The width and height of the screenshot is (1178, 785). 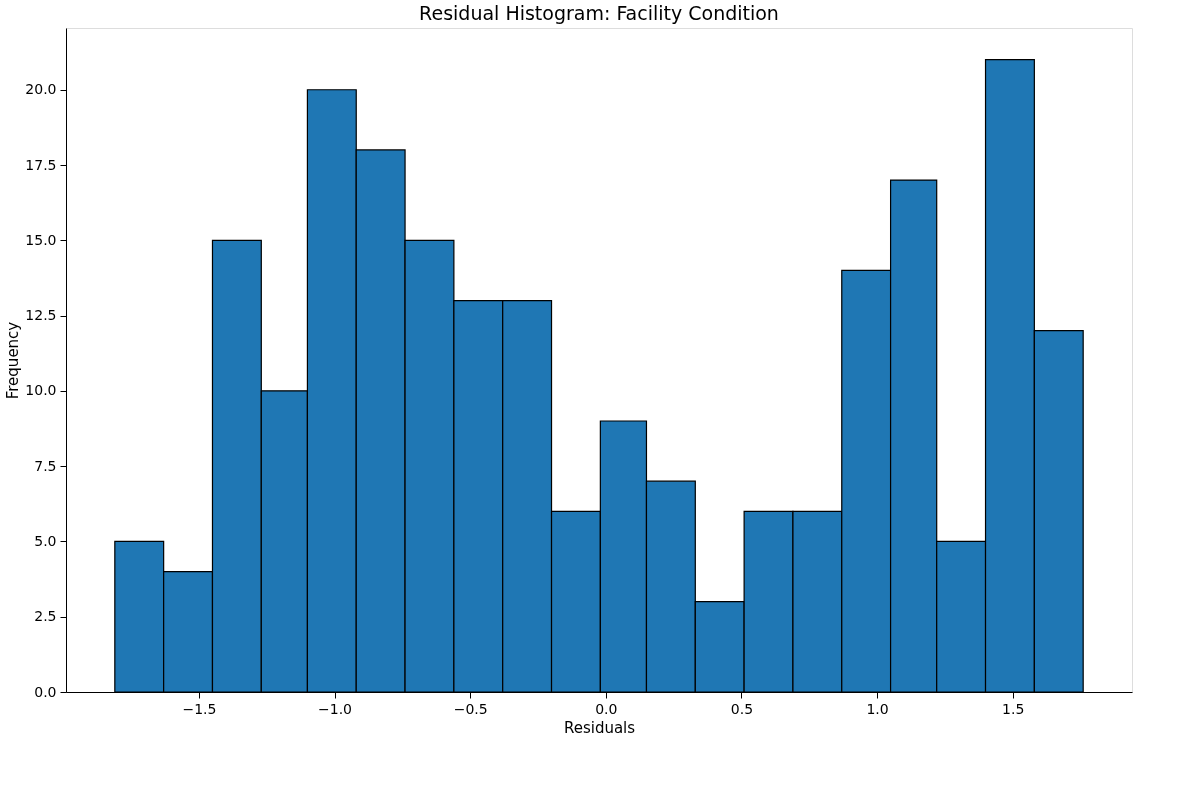 What do you see at coordinates (877, 708) in the screenshot?
I see `x-tick-label: 1.0` at bounding box center [877, 708].